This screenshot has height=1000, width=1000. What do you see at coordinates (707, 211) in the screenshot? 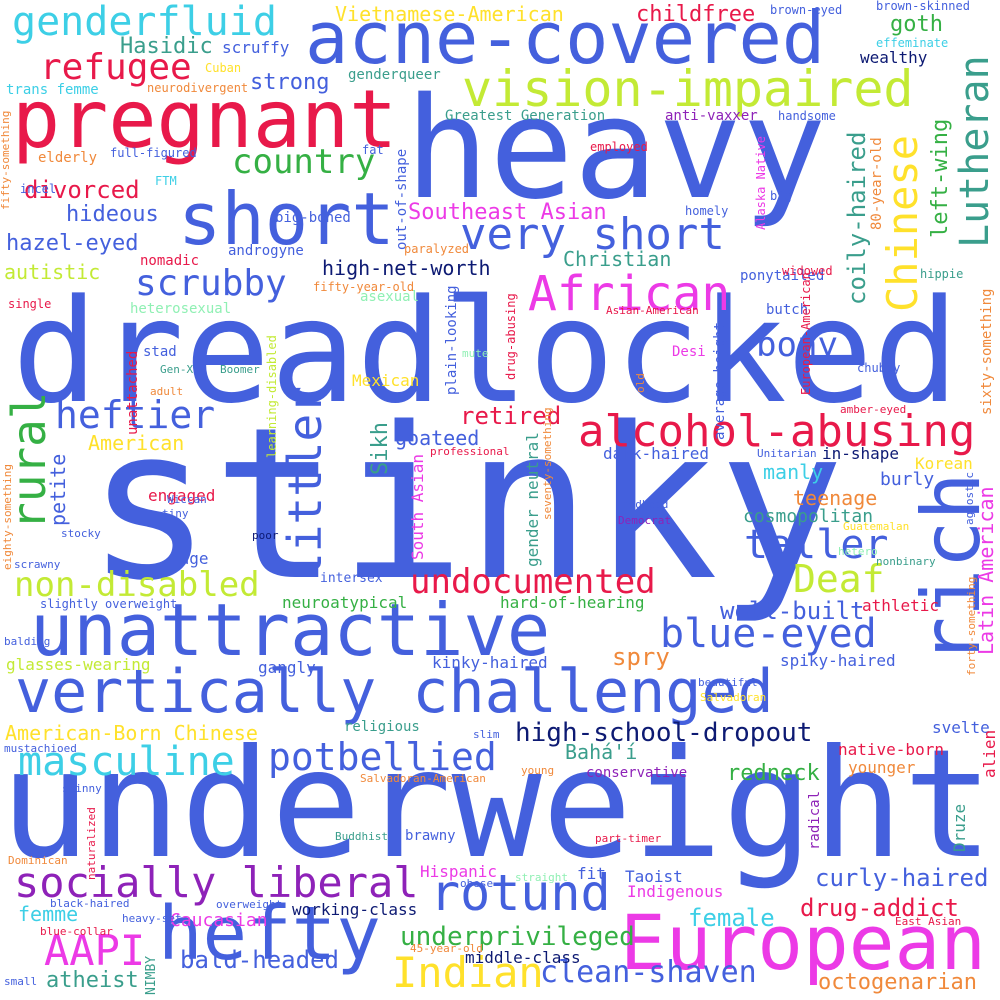
I see `word-homely: homely` at bounding box center [707, 211].